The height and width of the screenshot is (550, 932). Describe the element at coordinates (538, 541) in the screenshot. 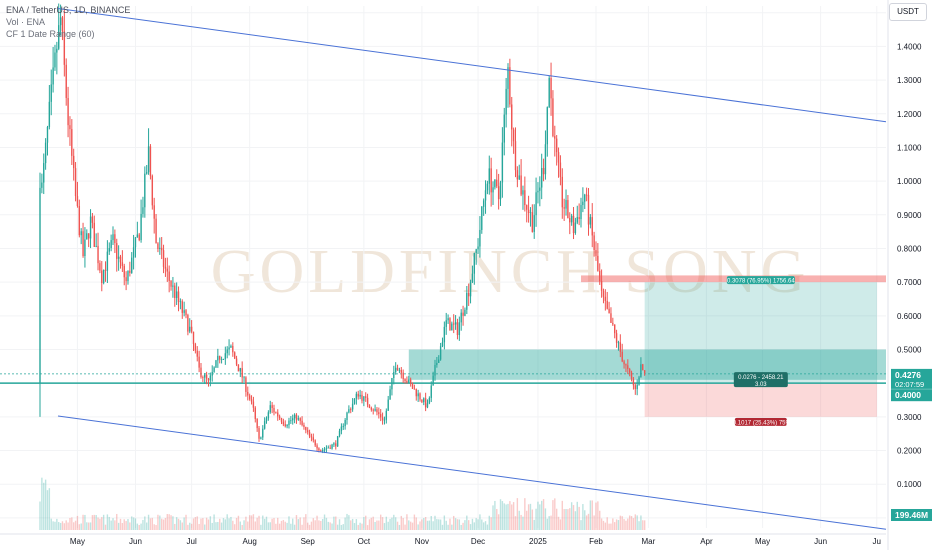

I see `time-tick: 2025` at that location.